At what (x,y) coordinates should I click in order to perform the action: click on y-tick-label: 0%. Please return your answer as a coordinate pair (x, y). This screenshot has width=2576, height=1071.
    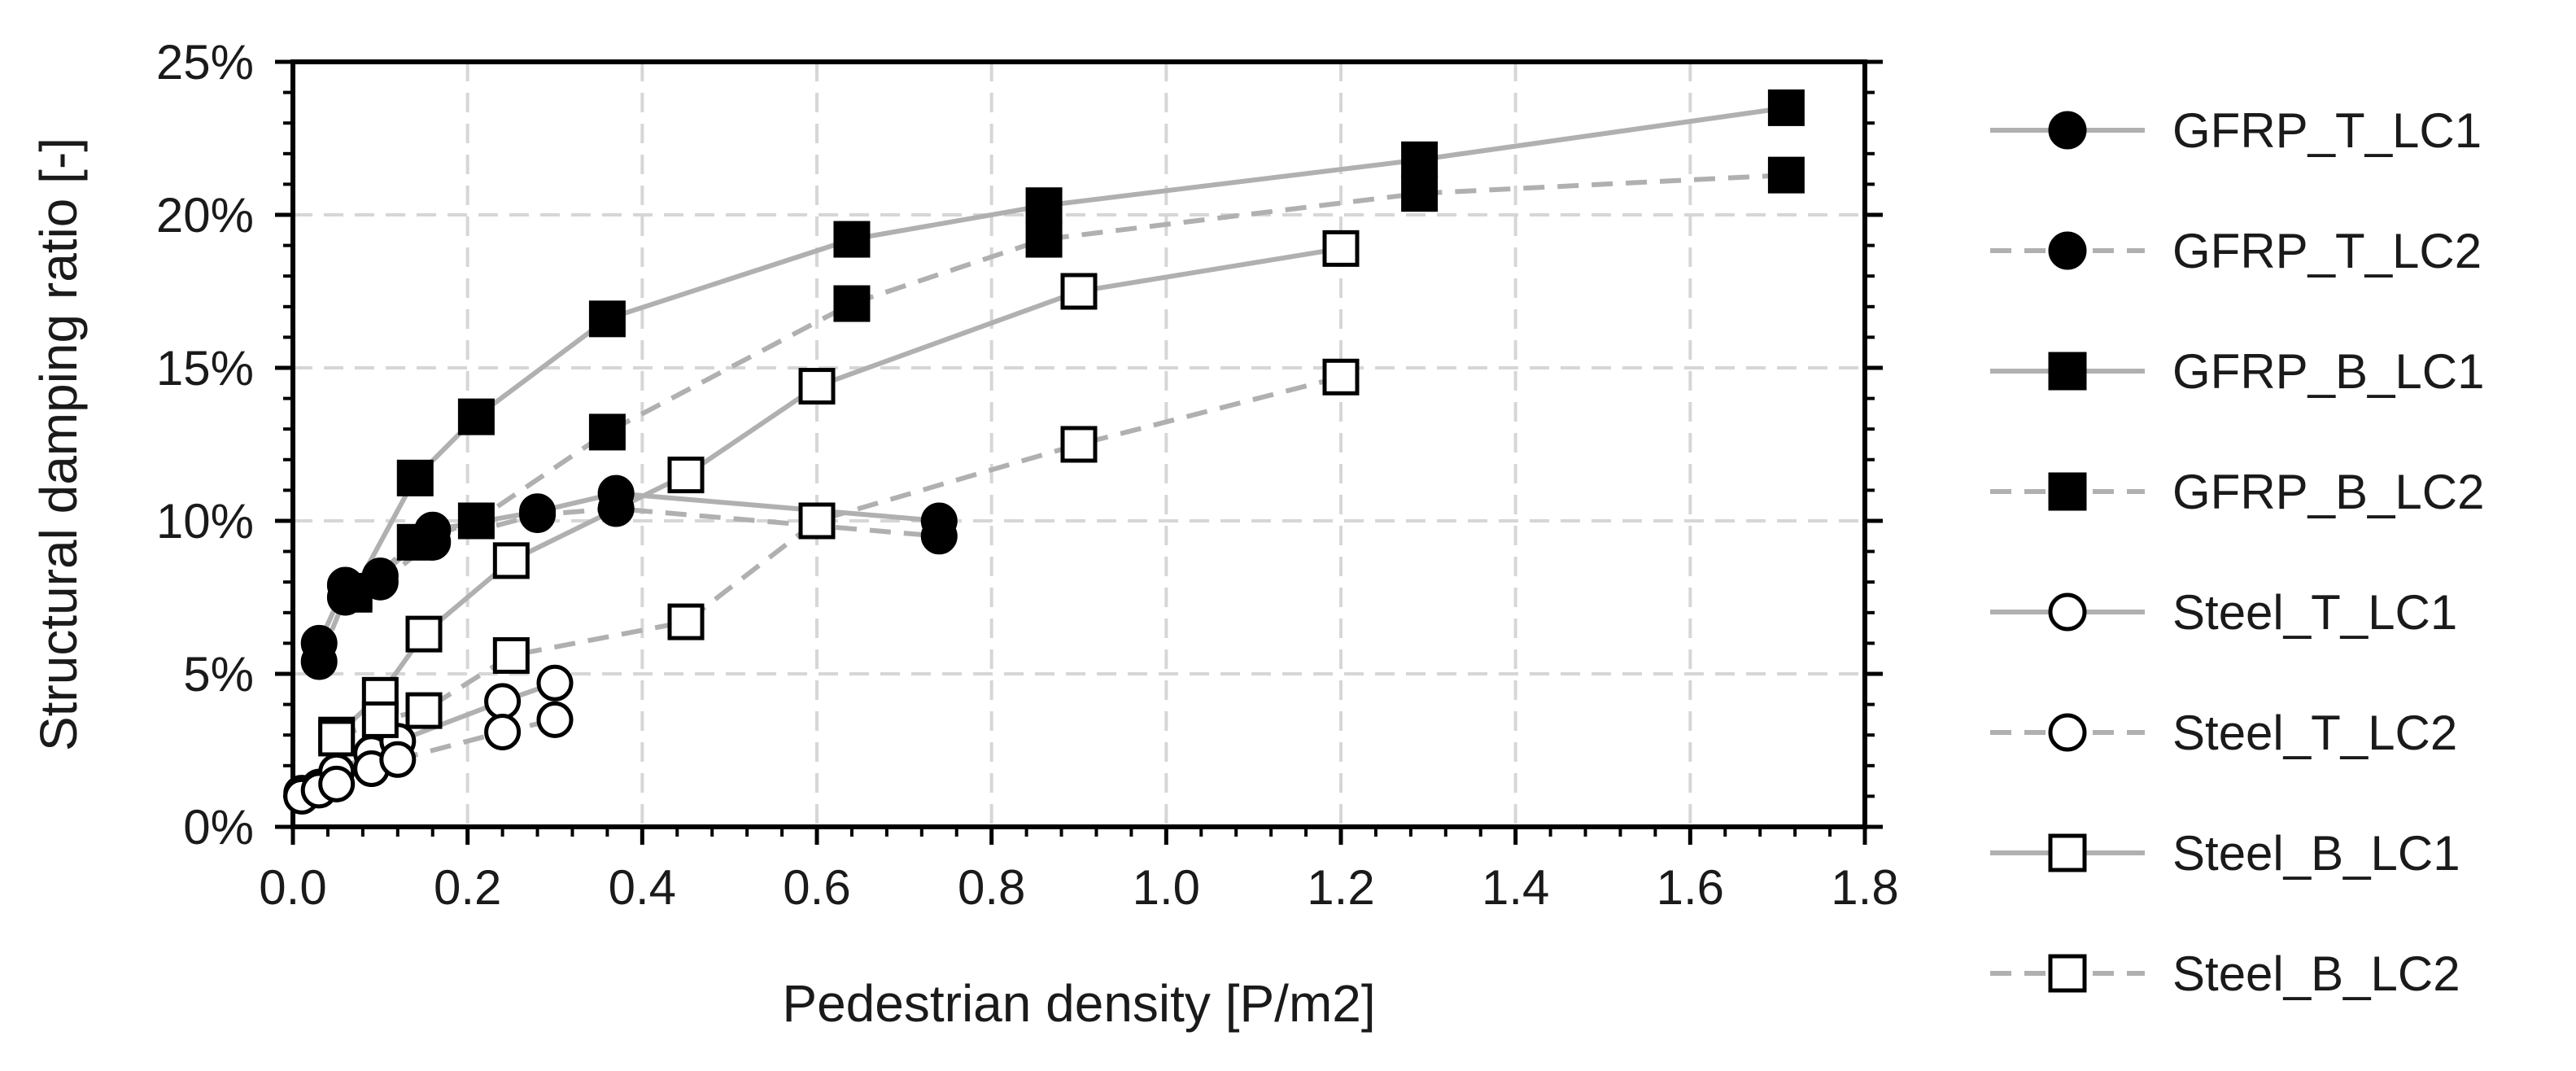
    Looking at the image, I should click on (218, 827).